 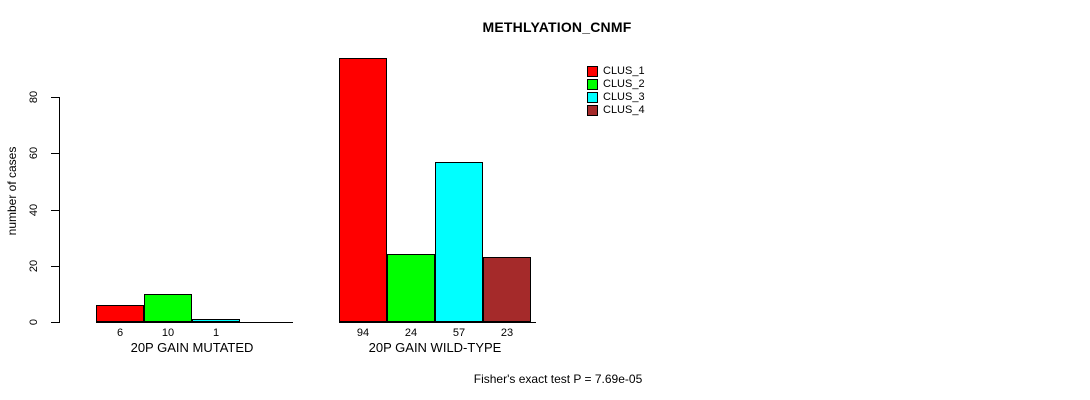 I want to click on bar-value-label: 23, so click(x=507, y=333).